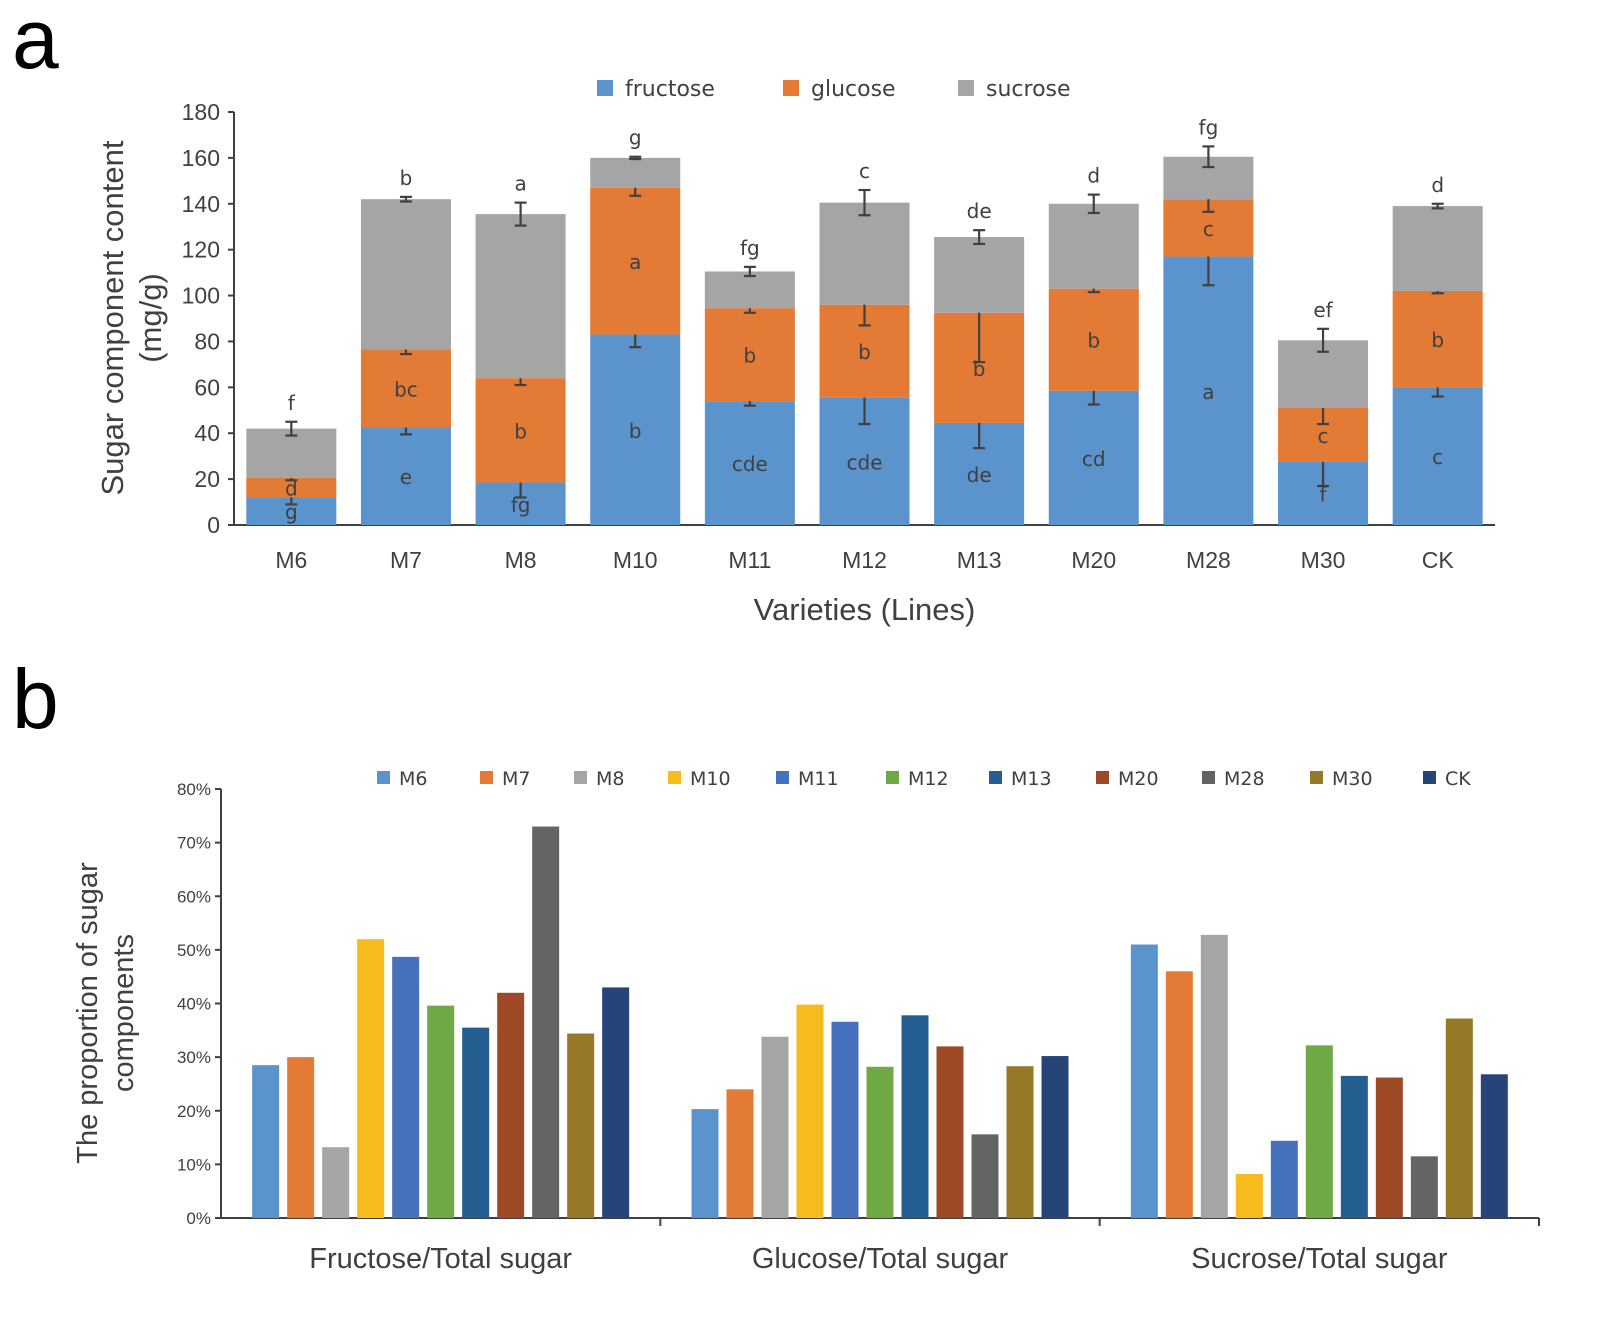  Describe the element at coordinates (291, 428) in the screenshot. I see `error-bar-sucrose-M6` at that location.